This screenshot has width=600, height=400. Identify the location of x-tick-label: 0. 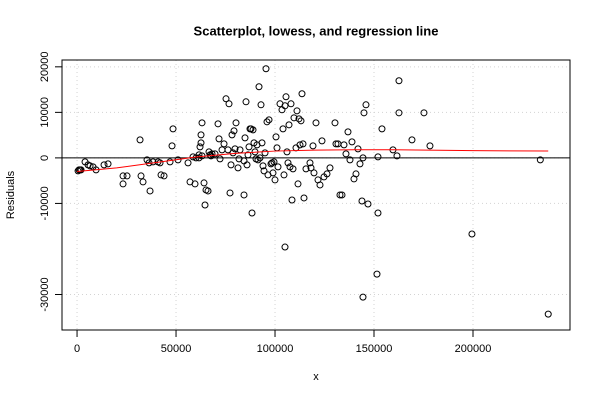
(77, 349).